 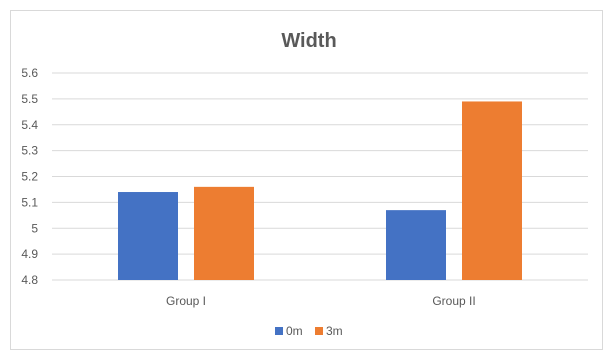 I want to click on y-axis-ticks: 4.8 4.9 5 5.1 5.2 5.3 5.4 5.5 5.6, so click(x=29, y=176).